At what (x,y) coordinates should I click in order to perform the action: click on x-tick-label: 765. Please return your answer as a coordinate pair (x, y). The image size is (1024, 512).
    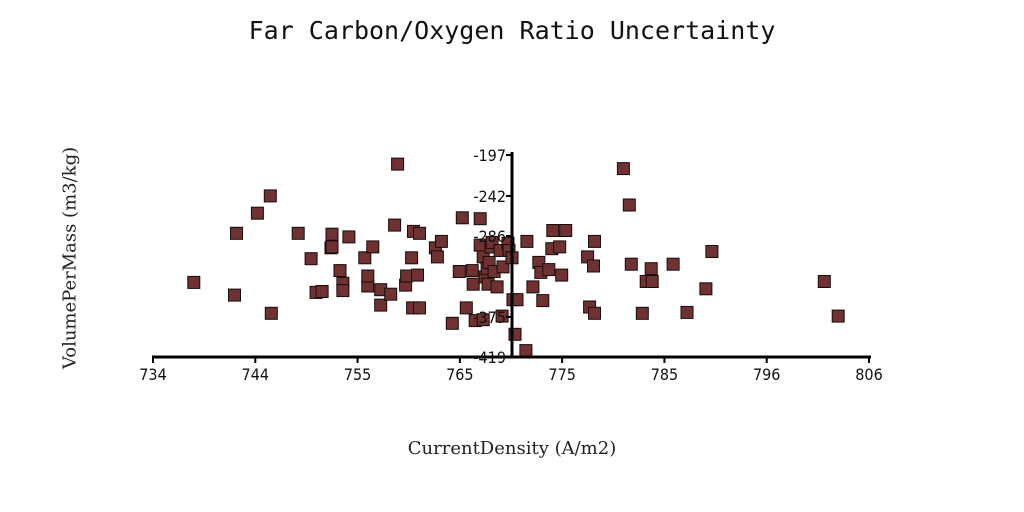
    Looking at the image, I should click on (459, 374).